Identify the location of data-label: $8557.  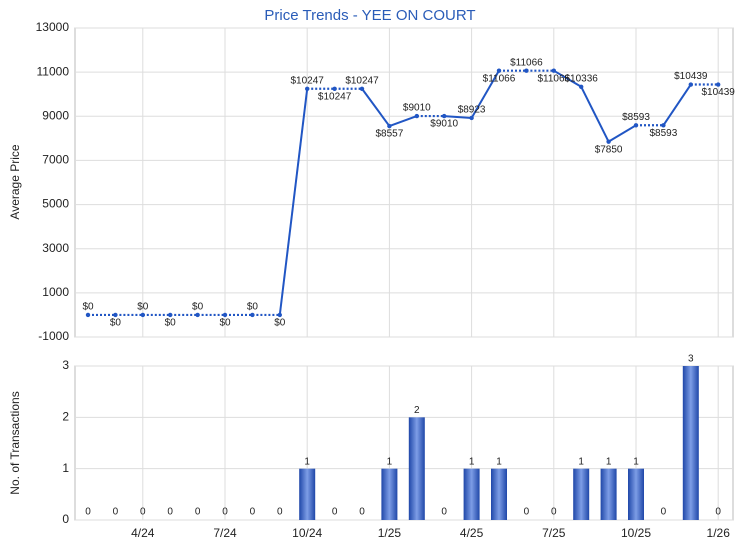
(389, 134).